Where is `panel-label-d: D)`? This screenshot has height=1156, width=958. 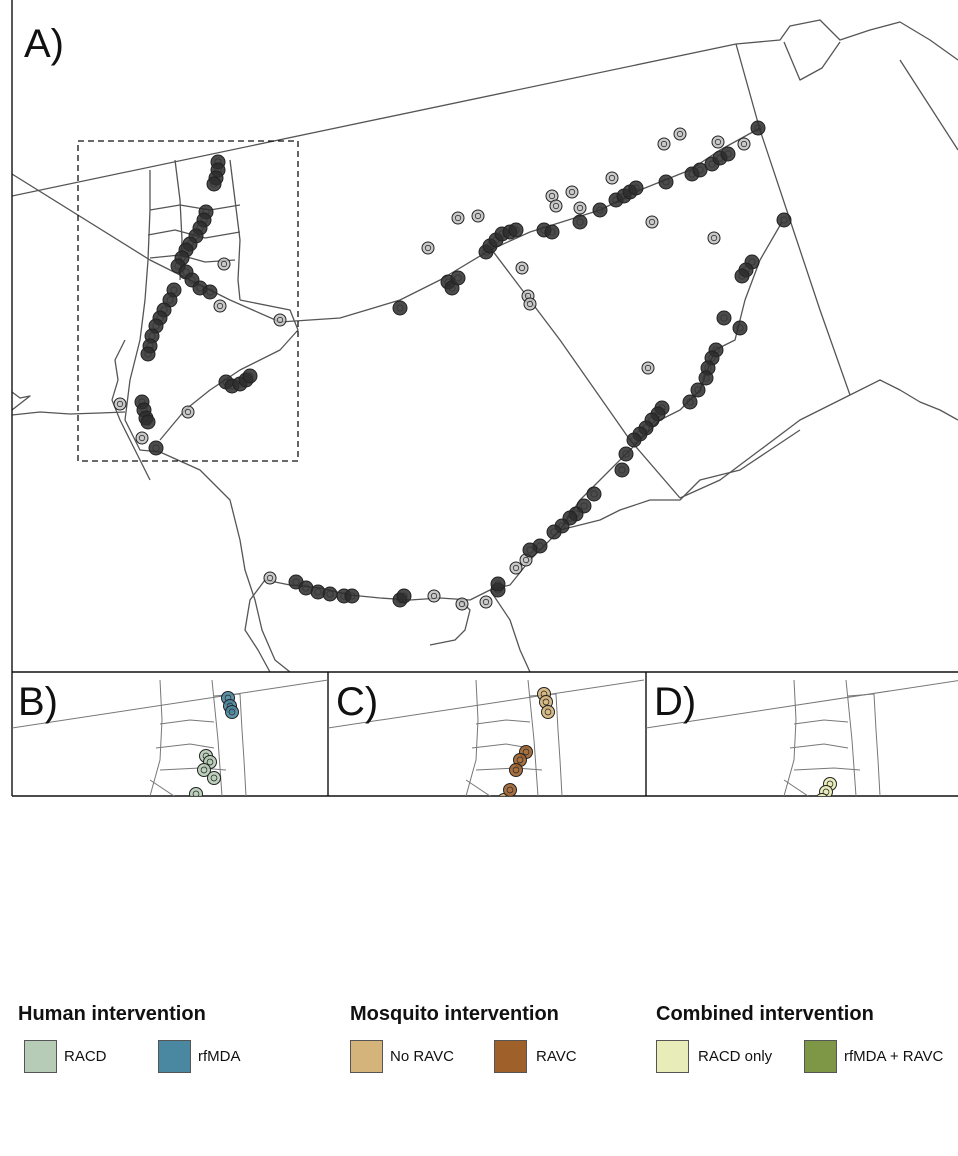 panel-label-d: D) is located at coordinates (675, 702).